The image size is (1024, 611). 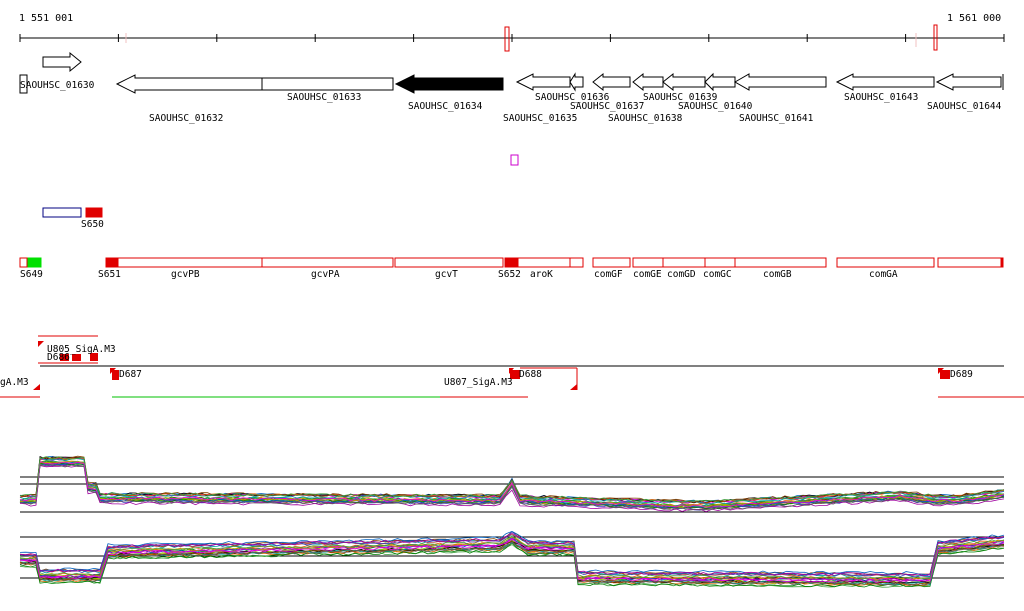 I want to click on segment-s649, so click(x=34, y=262).